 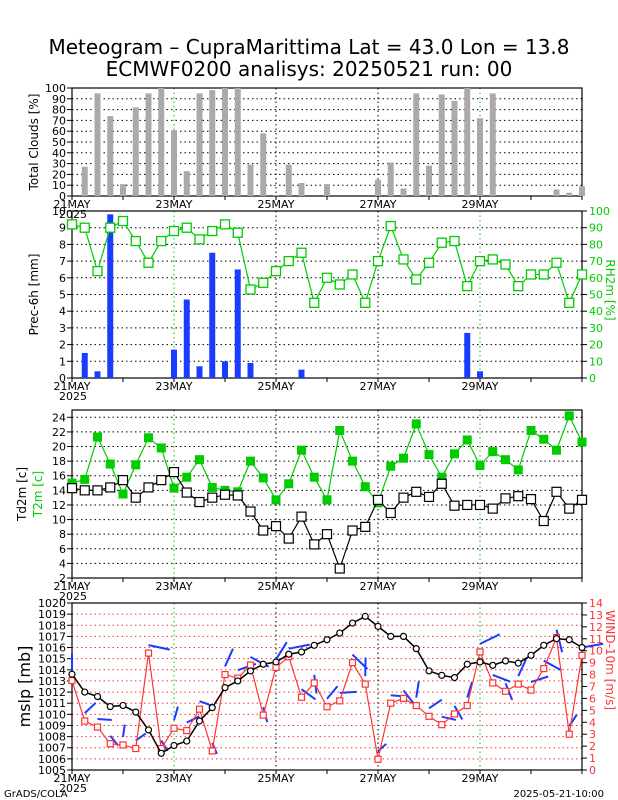 What do you see at coordinates (596, 311) in the screenshot?
I see `y-right-tick-label: 40` at bounding box center [596, 311].